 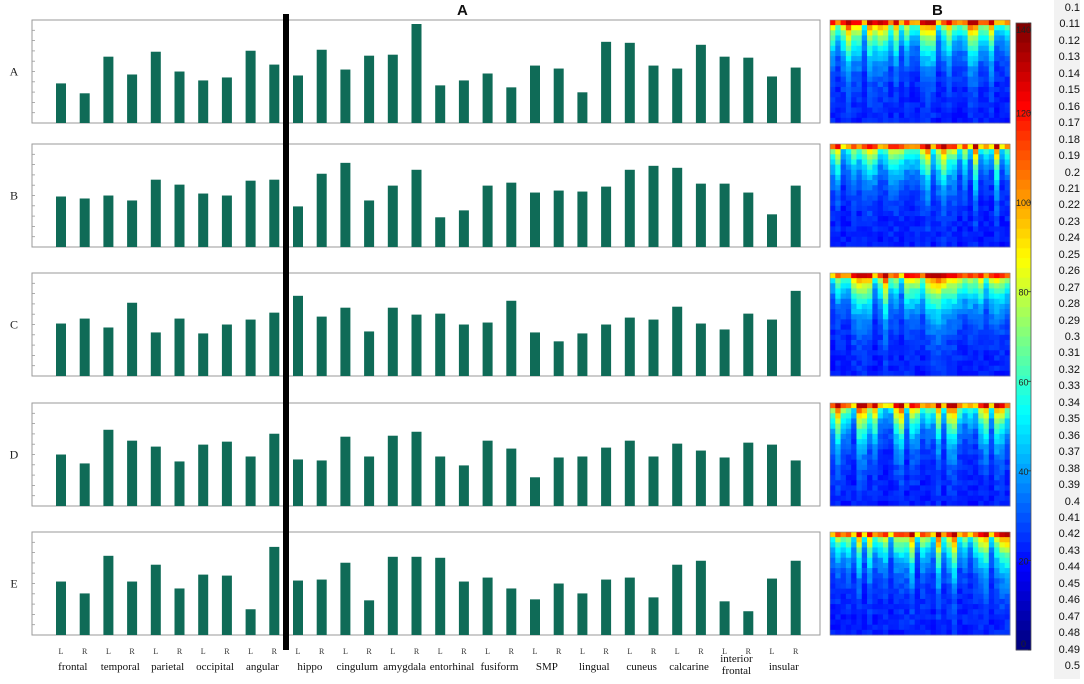 I want to click on hemisphere-label: L, so click(x=345, y=651).